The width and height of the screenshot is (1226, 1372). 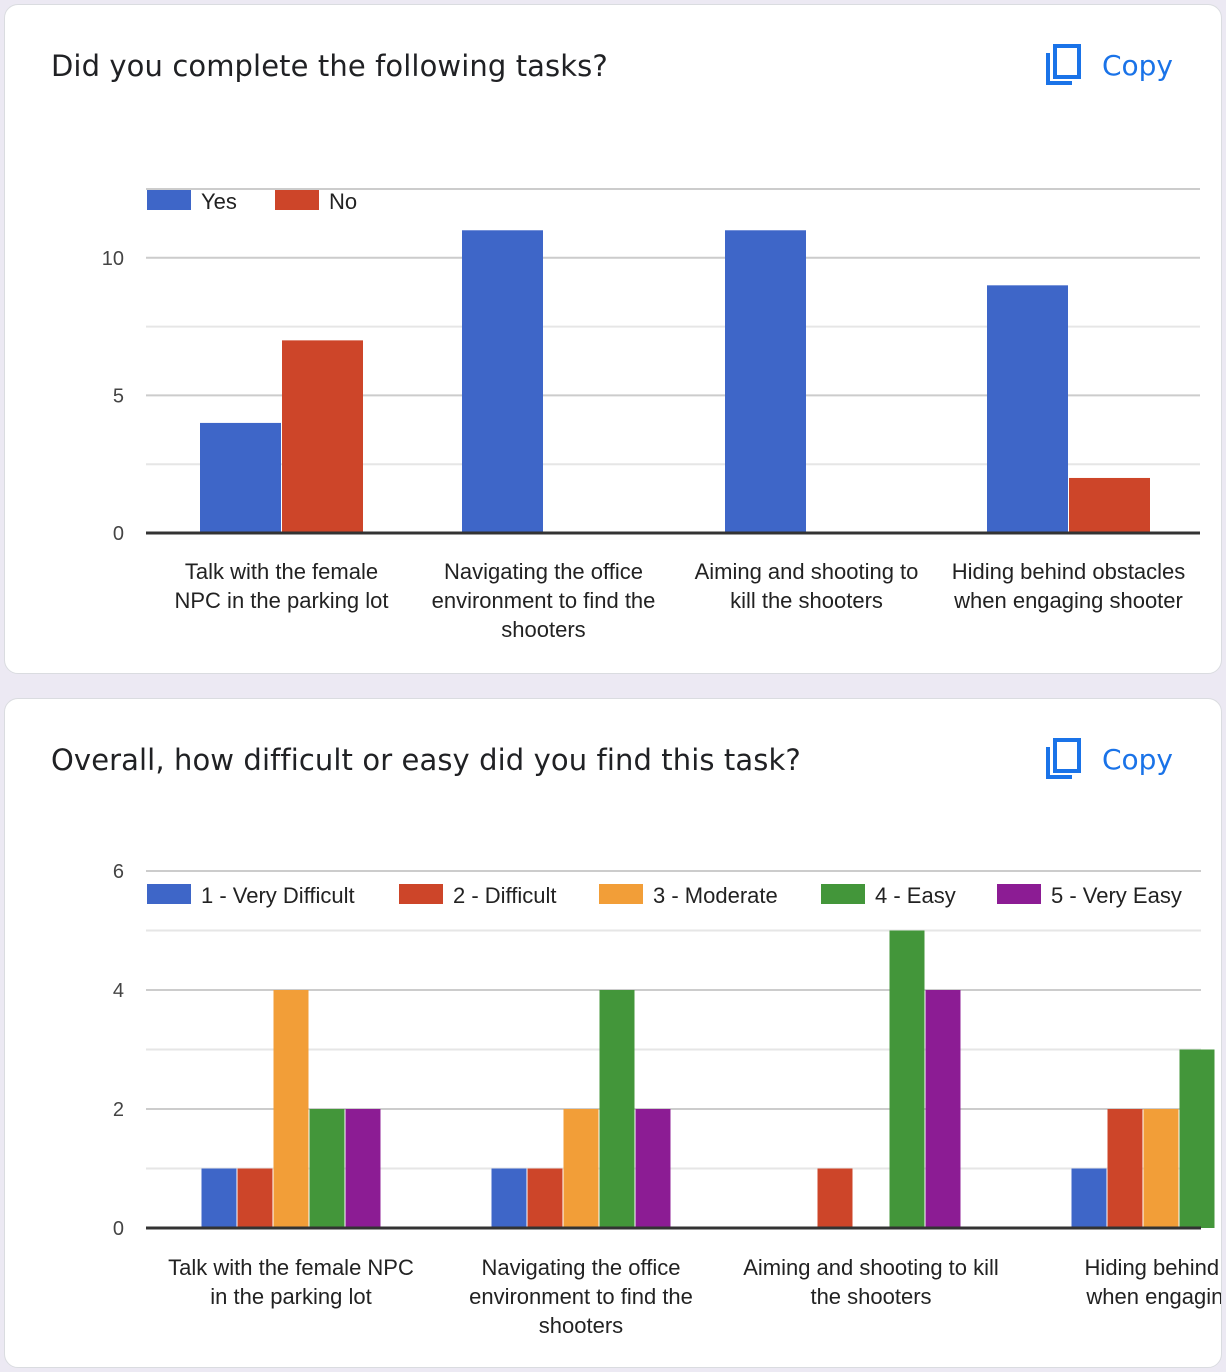 I want to click on legend-label: 1 - Very Difficult, so click(x=278, y=895).